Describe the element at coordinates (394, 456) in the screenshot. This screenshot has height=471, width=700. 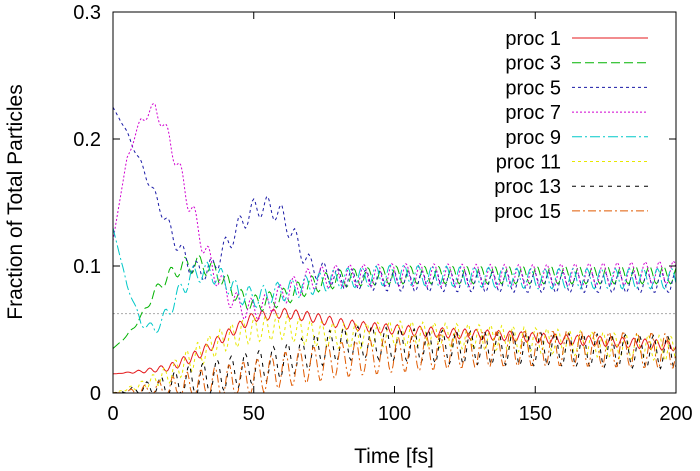
I see `x-axis-title: Time [fs]` at that location.